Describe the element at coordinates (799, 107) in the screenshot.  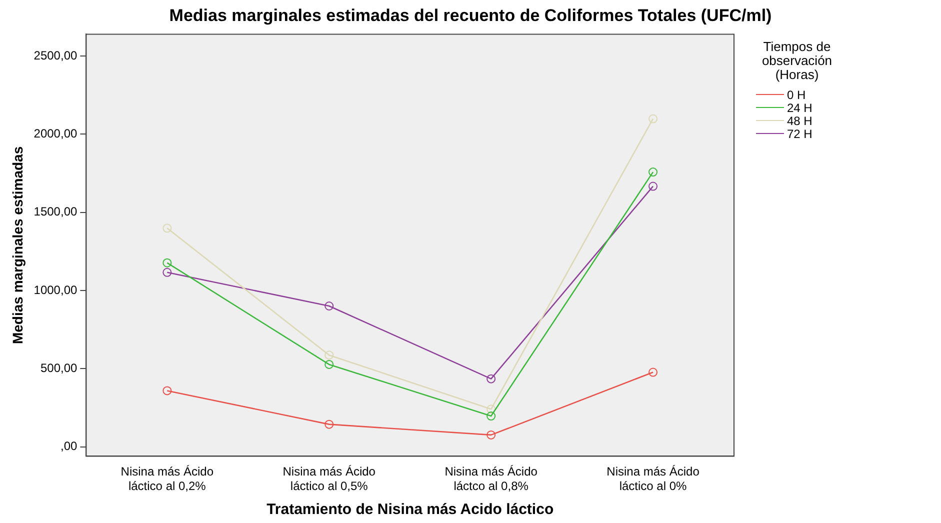
I see `legend-label: 24 H` at that location.